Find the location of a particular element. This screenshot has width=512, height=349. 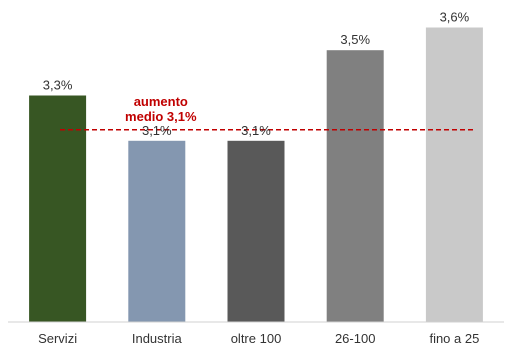

annotation-line-2: medio 3,1% is located at coordinates (161, 116).